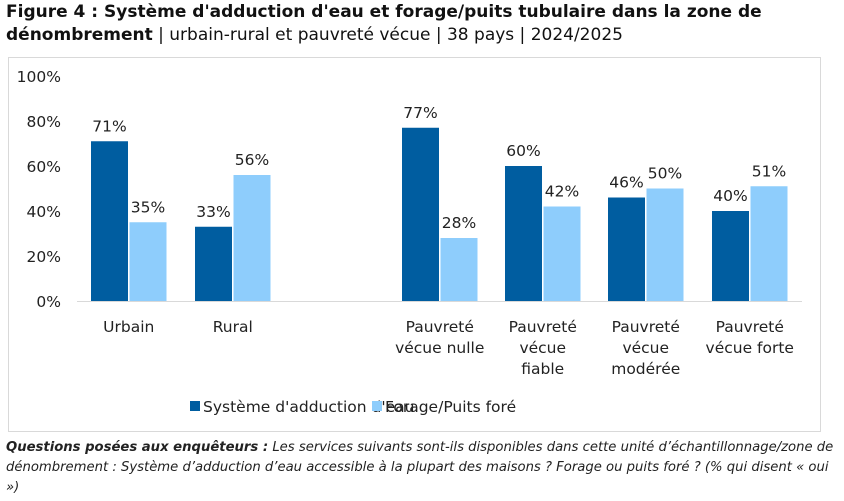 Image resolution: width=844 pixels, height=501 pixels. Describe the element at coordinates (308, 407) in the screenshot. I see `legend-label: Système d'adduction d'eau` at that location.